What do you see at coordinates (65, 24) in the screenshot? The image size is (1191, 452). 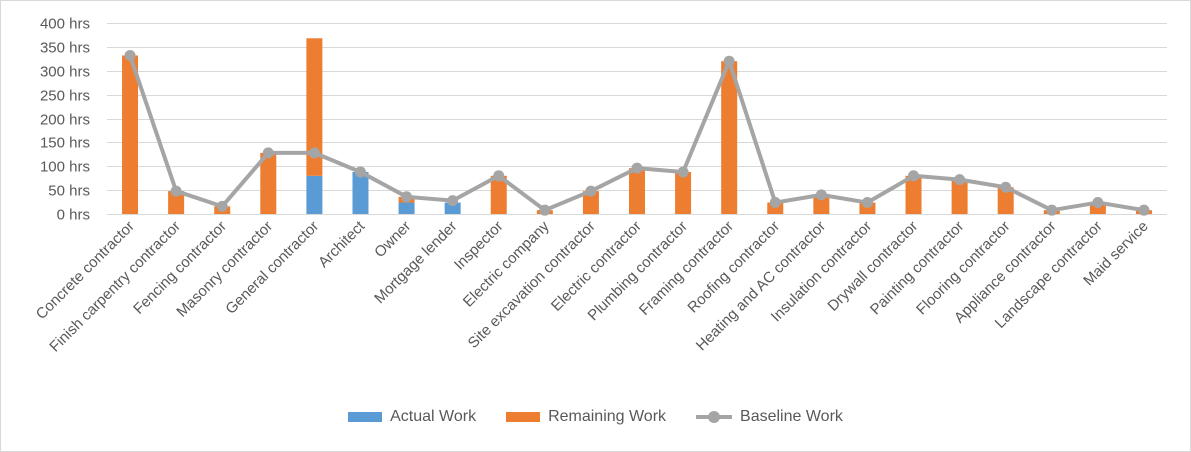 I see `y-tick-label: 400 hrs` at bounding box center [65, 24].